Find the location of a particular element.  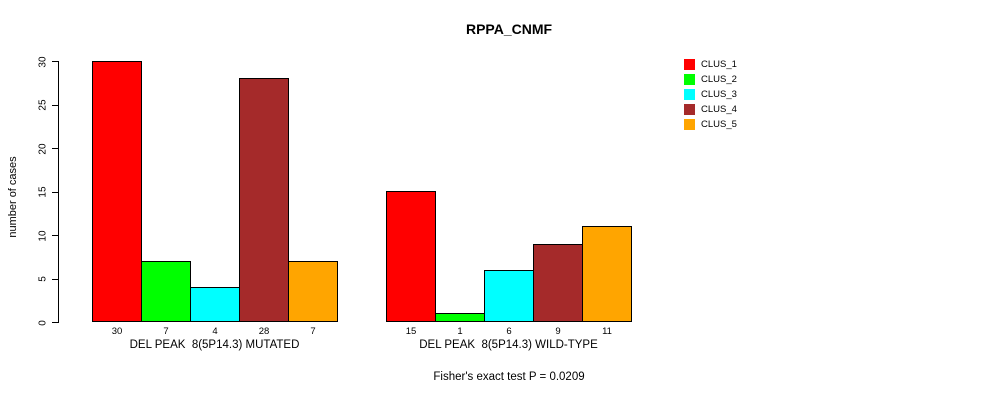

y-tick-label: 25 is located at coordinates (43, 105).